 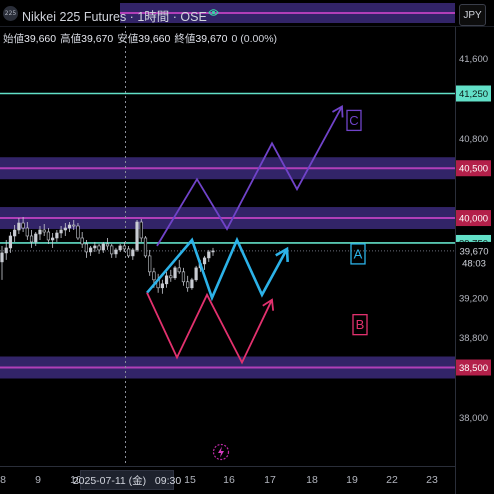 What do you see at coordinates (154, 39) in the screenshot?
I see `low-value: 39,660` at bounding box center [154, 39].